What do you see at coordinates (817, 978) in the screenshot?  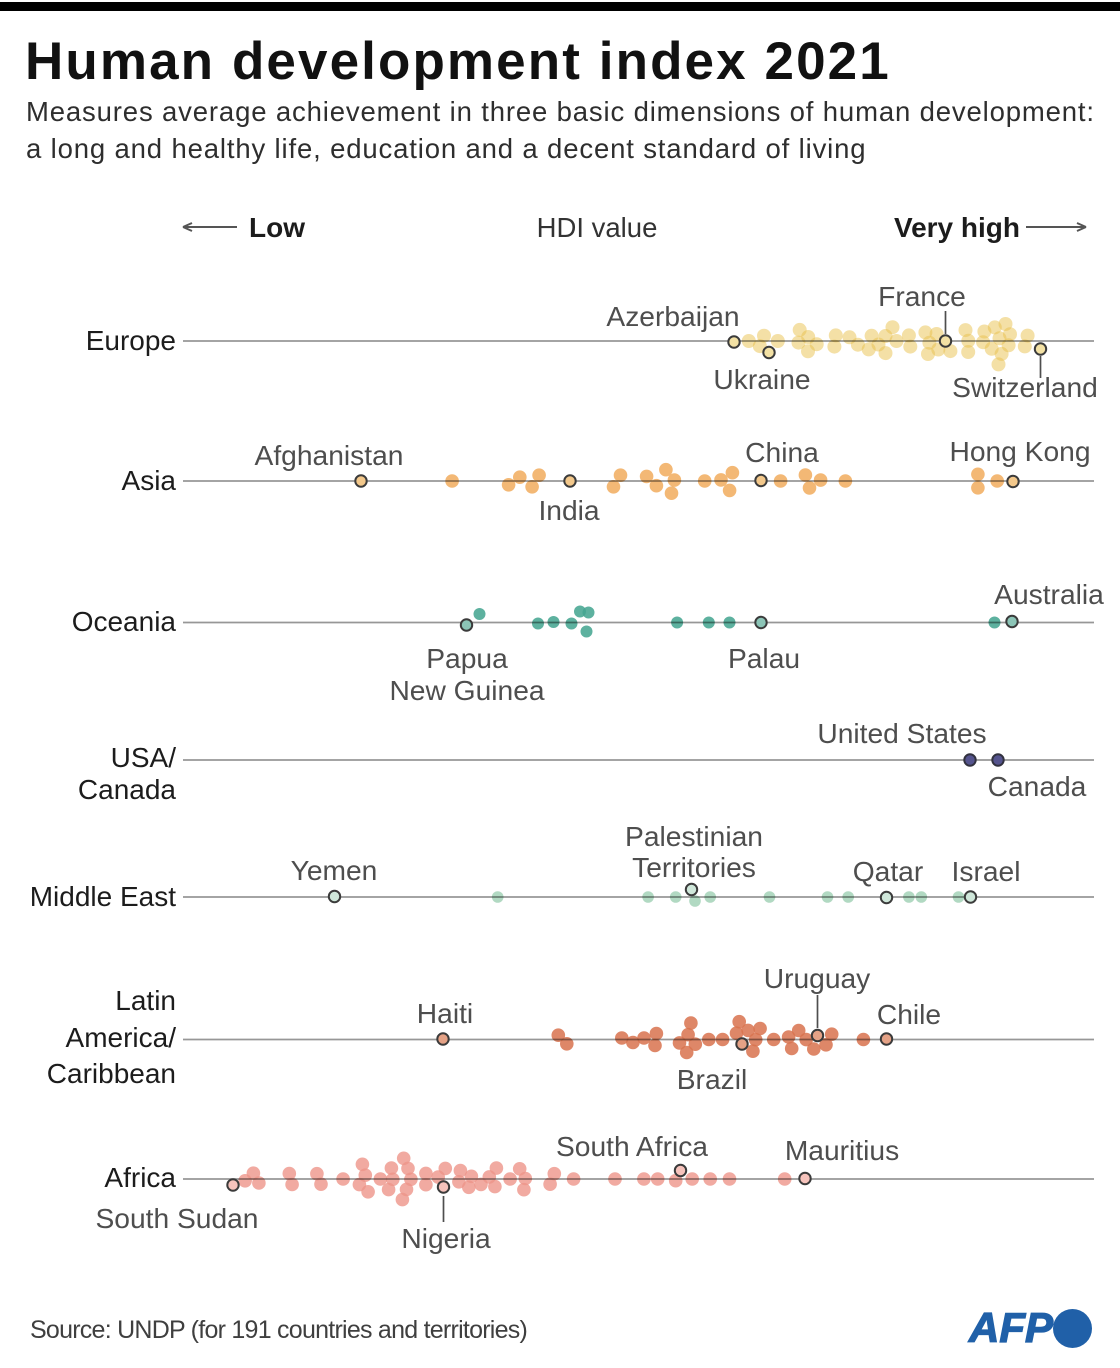 I see `svg-text: Uruguay` at bounding box center [817, 978].